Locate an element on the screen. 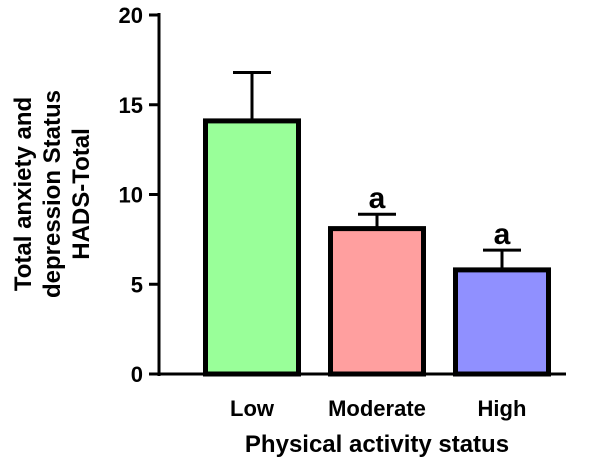 Image resolution: width=590 pixels, height=466 pixels. y-axis-title-line-3: HADS-Total is located at coordinates (81, 194).